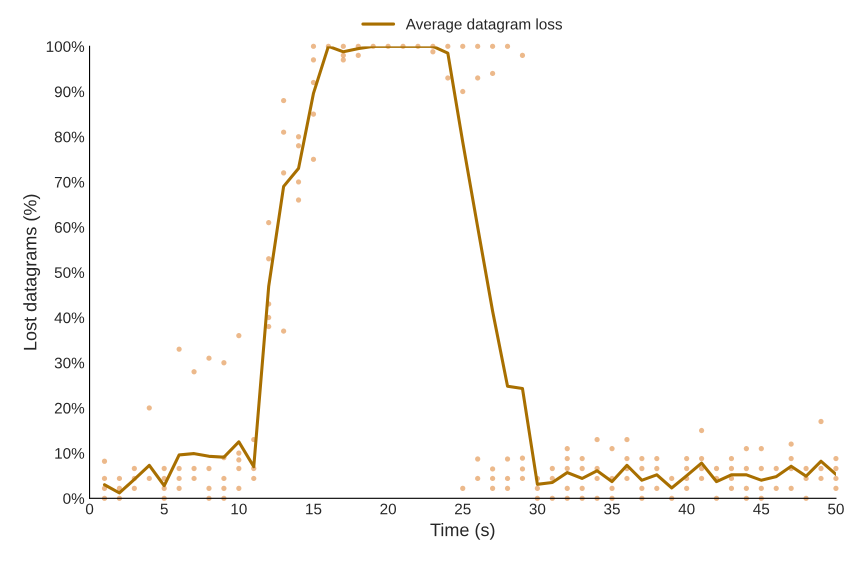 The image size is (853, 565). What do you see at coordinates (686, 509) in the screenshot?
I see `x-tick-label: 40` at bounding box center [686, 509].